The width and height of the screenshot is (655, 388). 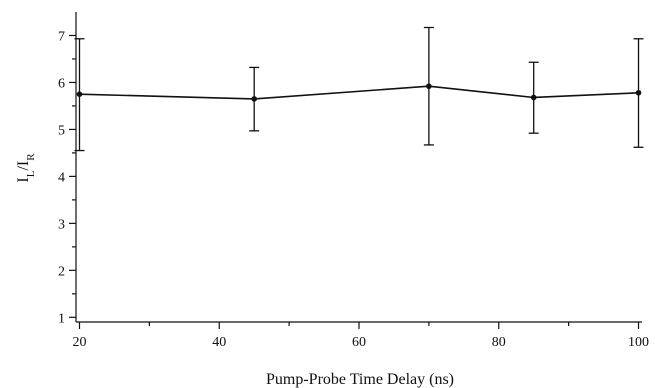 What do you see at coordinates (61, 318) in the screenshot?
I see `y-tick-label: 1` at bounding box center [61, 318].